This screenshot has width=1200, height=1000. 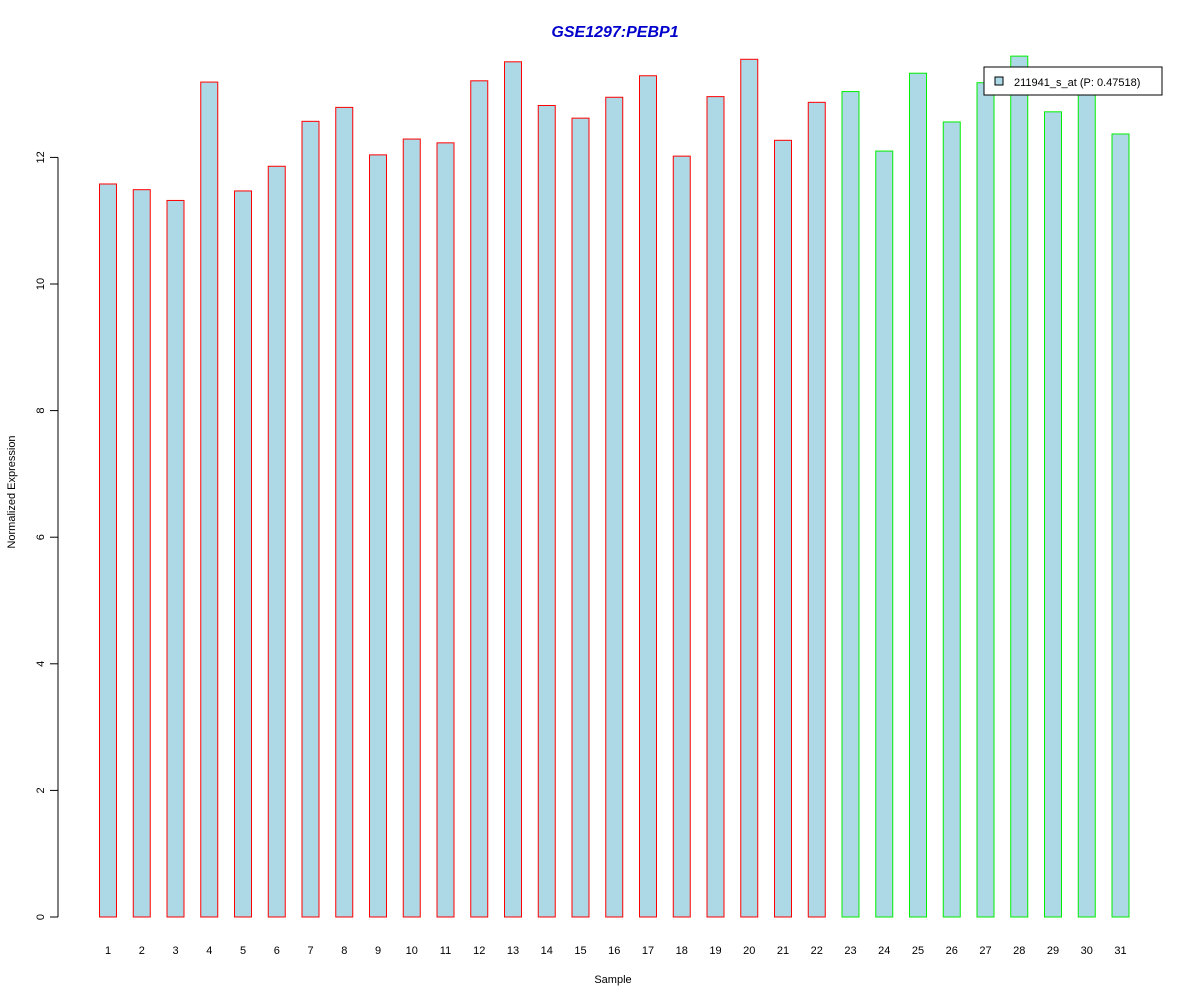 What do you see at coordinates (884, 951) in the screenshot?
I see `x-tick-label: 24` at bounding box center [884, 951].